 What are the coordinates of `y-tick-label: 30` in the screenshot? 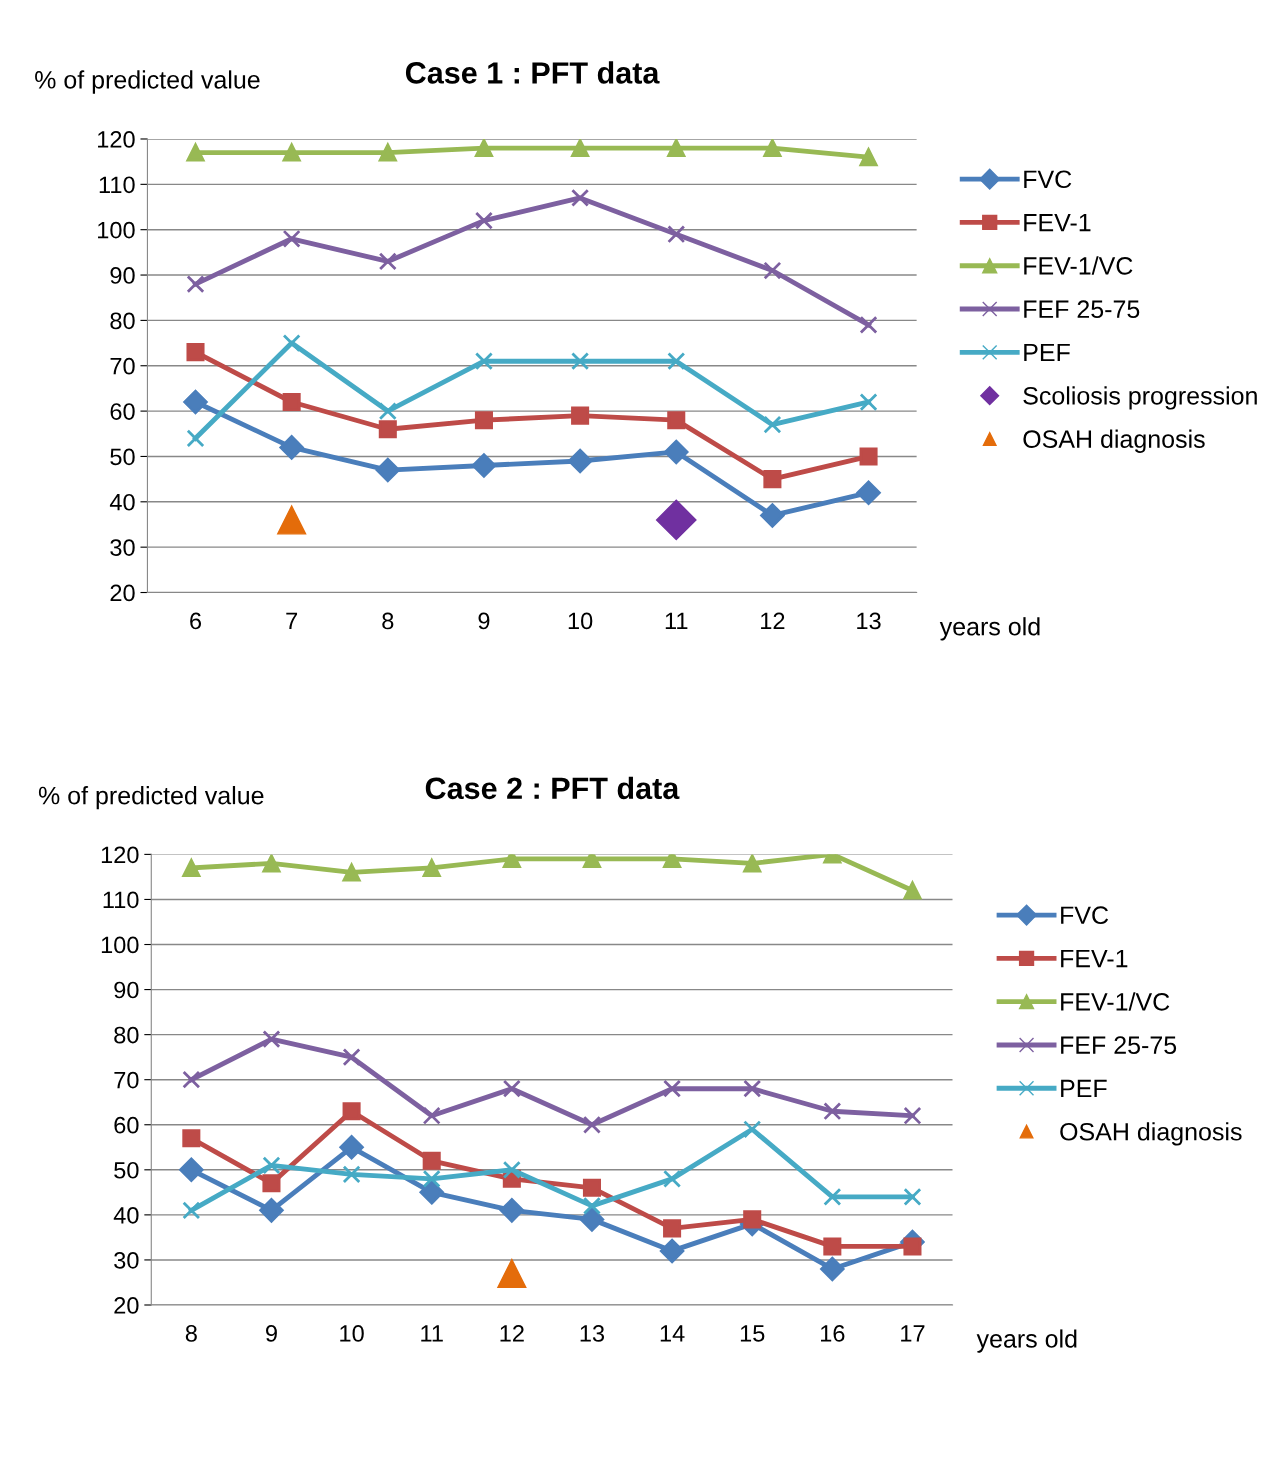 It's located at (126, 1260).